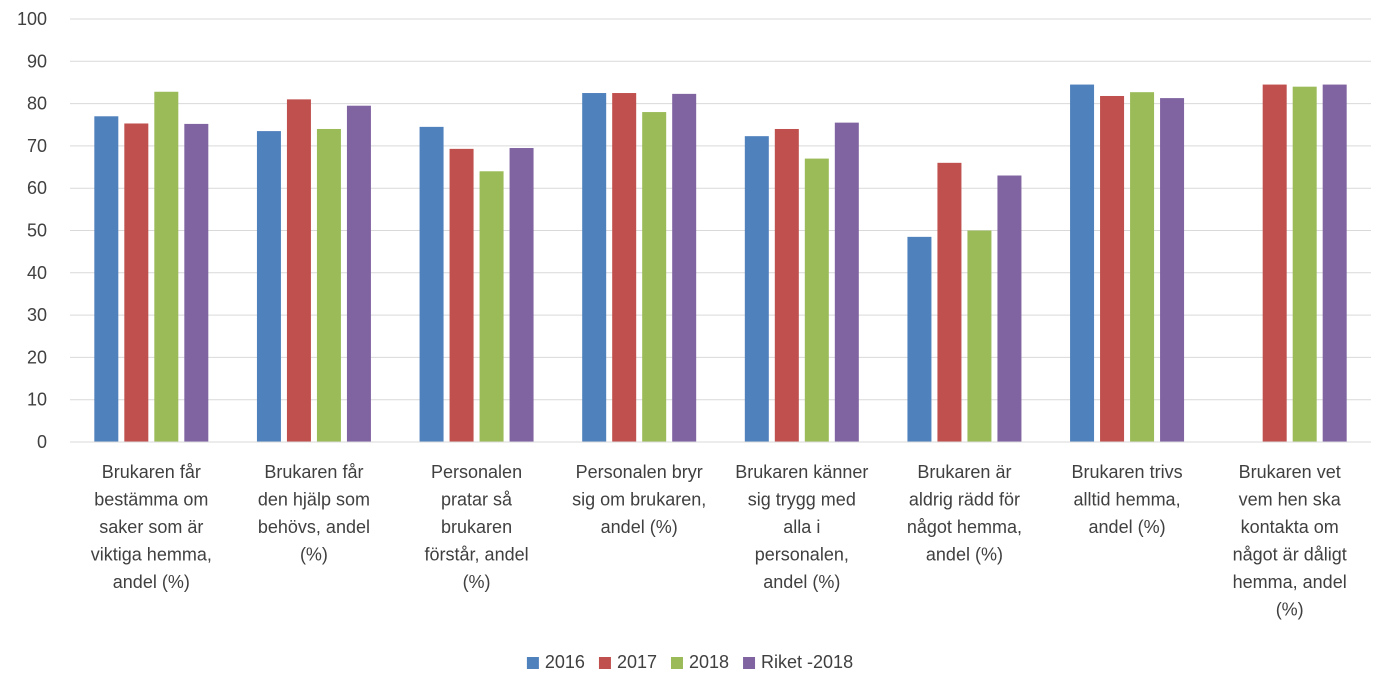  Describe the element at coordinates (801, 472) in the screenshot. I see `x-category-line: Brukaren känner` at that location.